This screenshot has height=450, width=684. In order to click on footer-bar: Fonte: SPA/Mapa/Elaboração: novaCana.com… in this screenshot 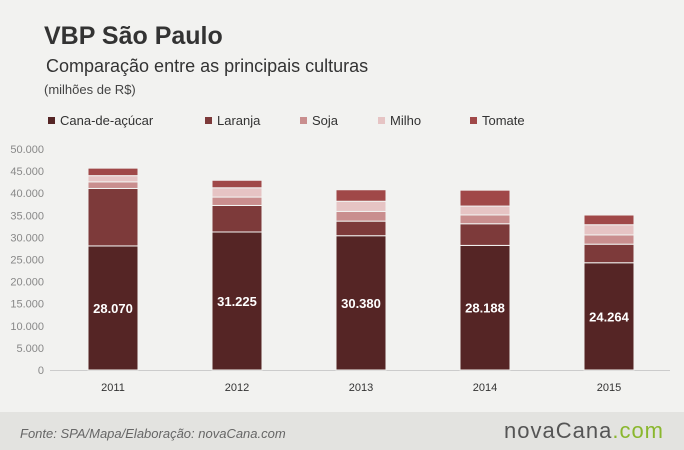, I will do `click(342, 431)`.